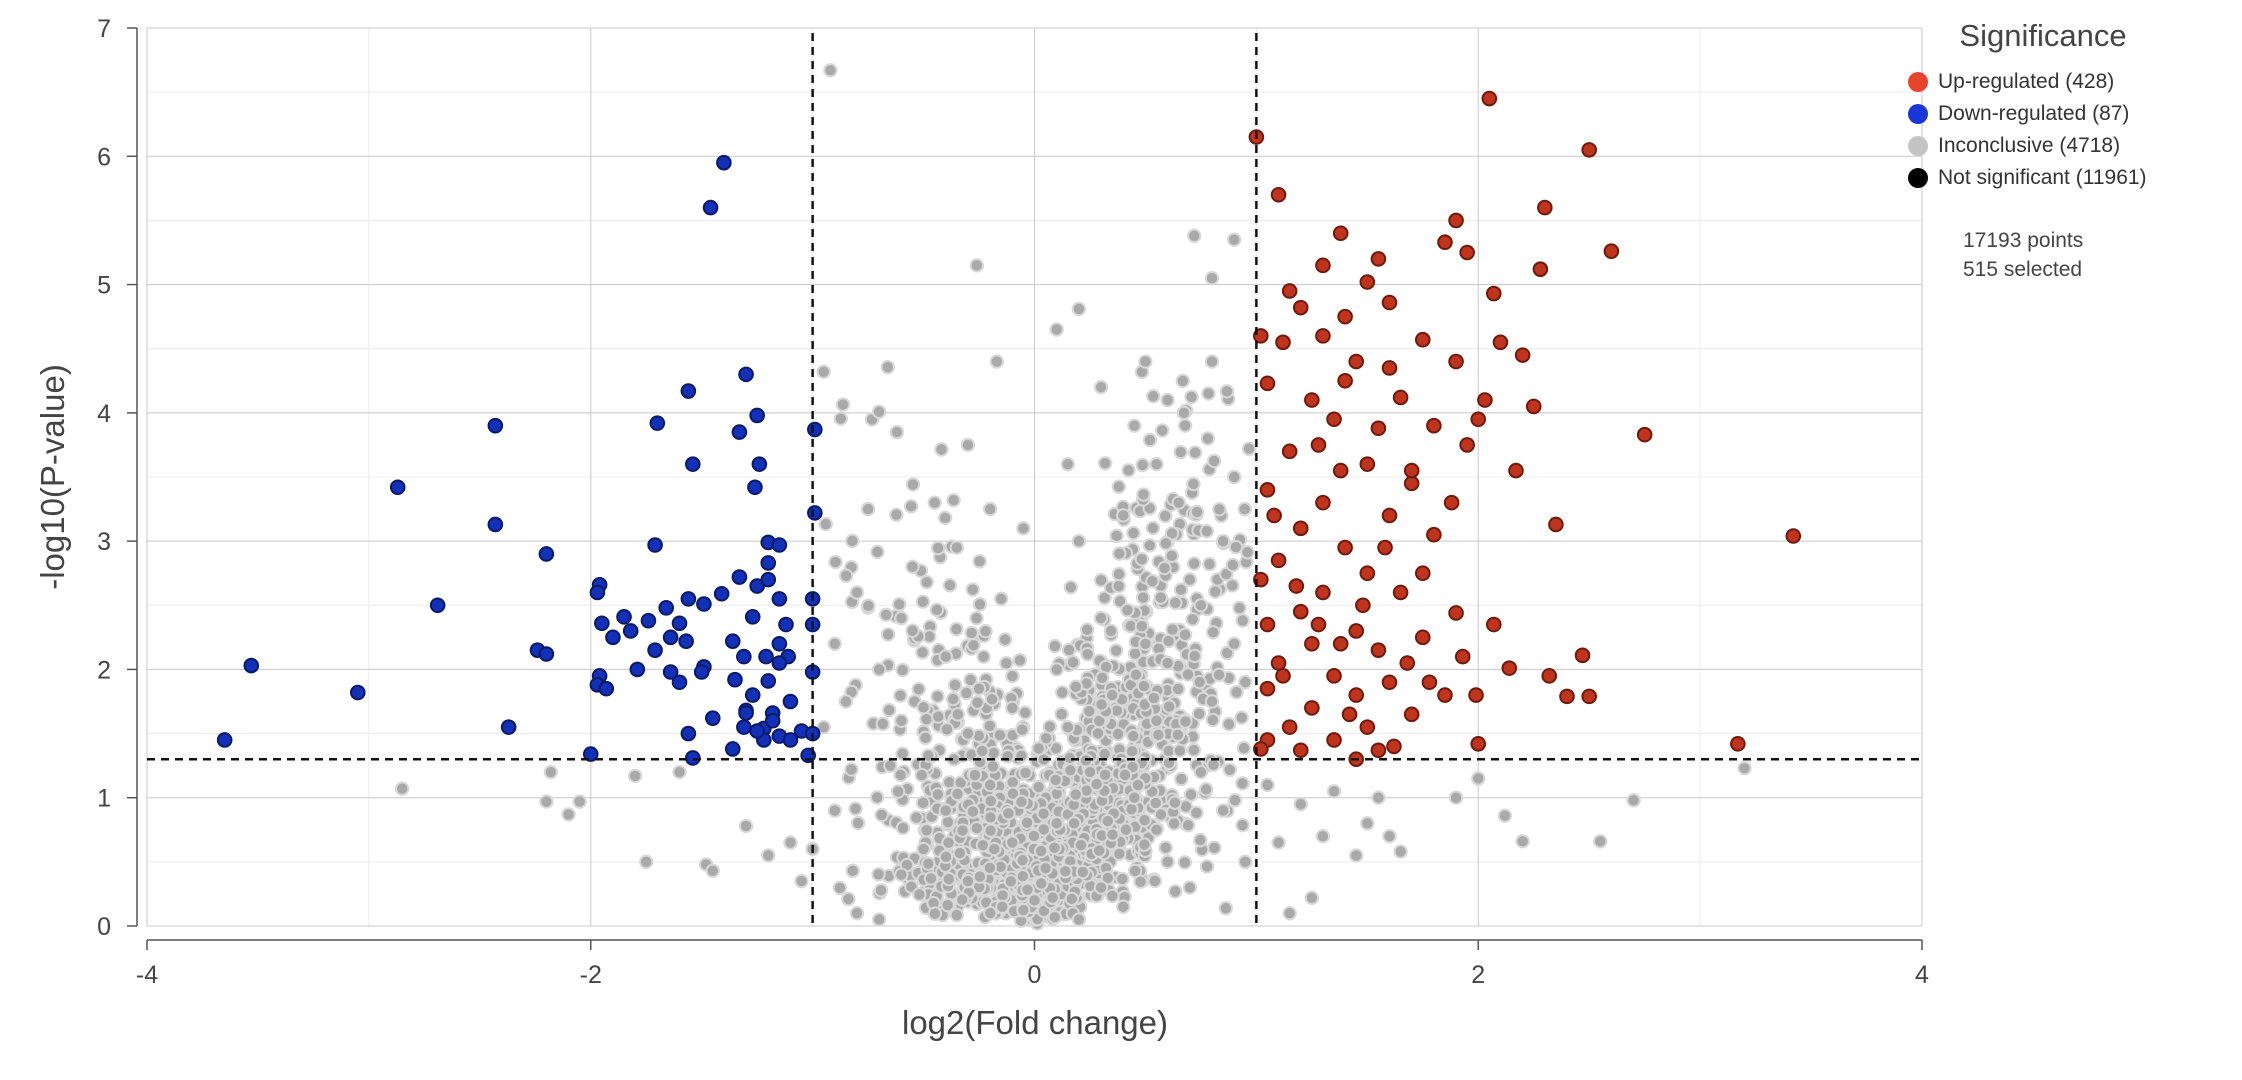 The height and width of the screenshot is (1080, 2242). I want to click on x-tick-label: -2, so click(591, 975).